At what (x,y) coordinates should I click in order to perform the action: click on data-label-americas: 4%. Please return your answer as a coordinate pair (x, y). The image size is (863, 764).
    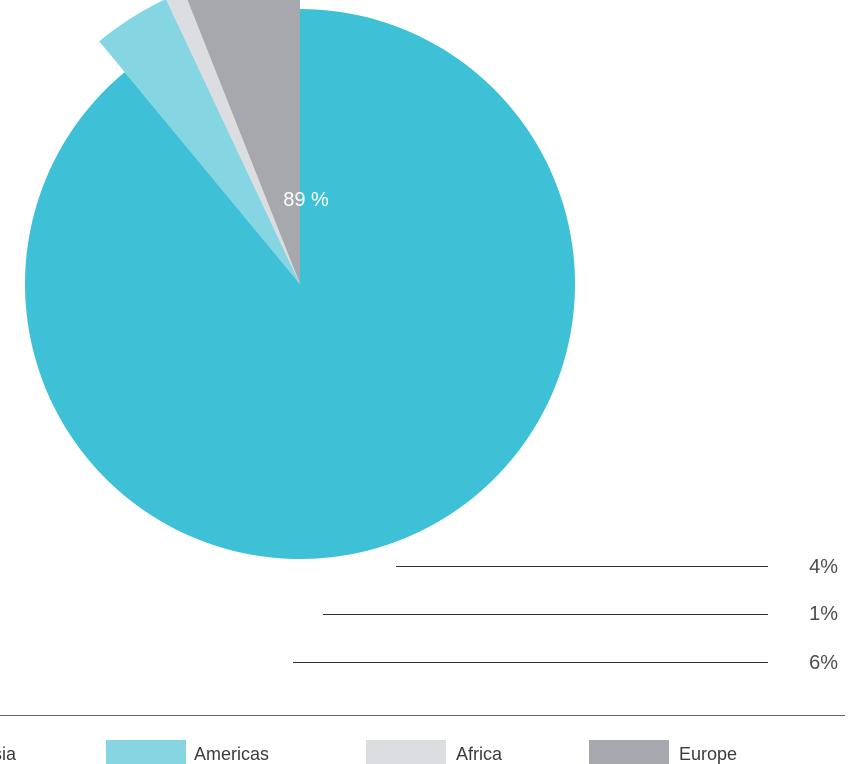
    Looking at the image, I should click on (823, 567).